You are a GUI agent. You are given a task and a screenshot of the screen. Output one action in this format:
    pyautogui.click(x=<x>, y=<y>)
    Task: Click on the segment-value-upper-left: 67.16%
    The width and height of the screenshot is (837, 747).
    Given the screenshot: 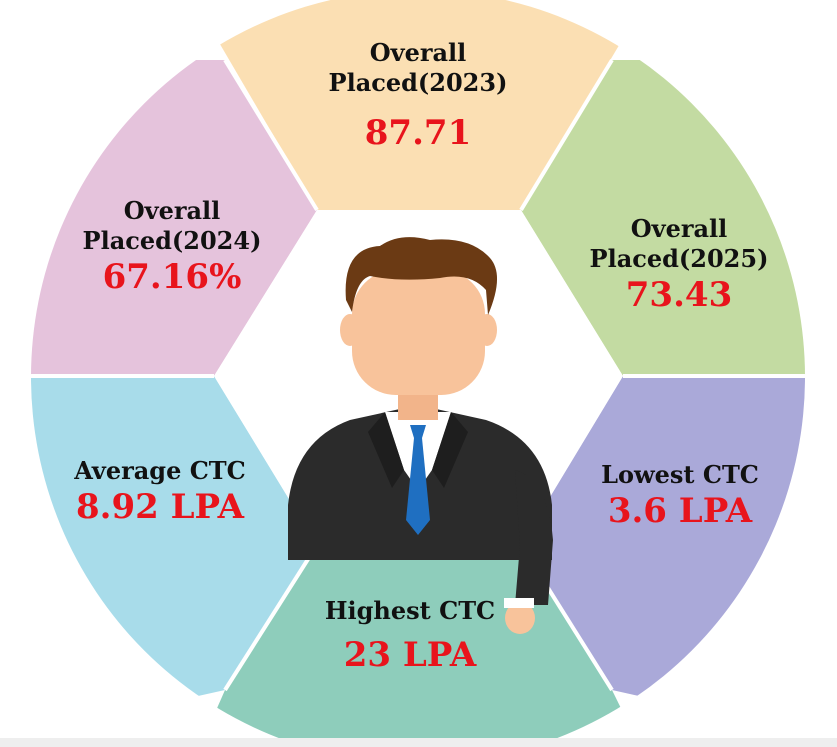 What is the action you would take?
    pyautogui.click(x=172, y=277)
    